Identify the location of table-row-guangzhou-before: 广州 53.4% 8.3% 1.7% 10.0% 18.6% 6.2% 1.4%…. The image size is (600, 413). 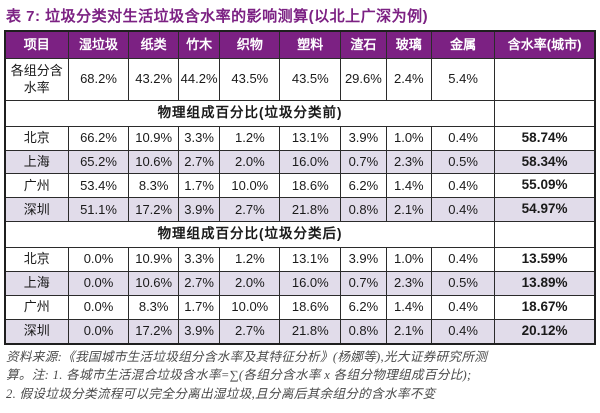
(300, 186).